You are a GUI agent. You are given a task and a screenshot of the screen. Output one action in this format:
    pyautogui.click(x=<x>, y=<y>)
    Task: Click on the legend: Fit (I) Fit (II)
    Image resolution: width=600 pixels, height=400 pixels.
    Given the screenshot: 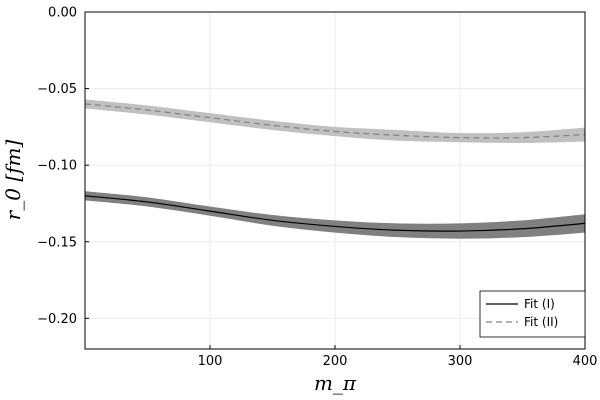 What is the action you would take?
    pyautogui.click(x=532, y=314)
    